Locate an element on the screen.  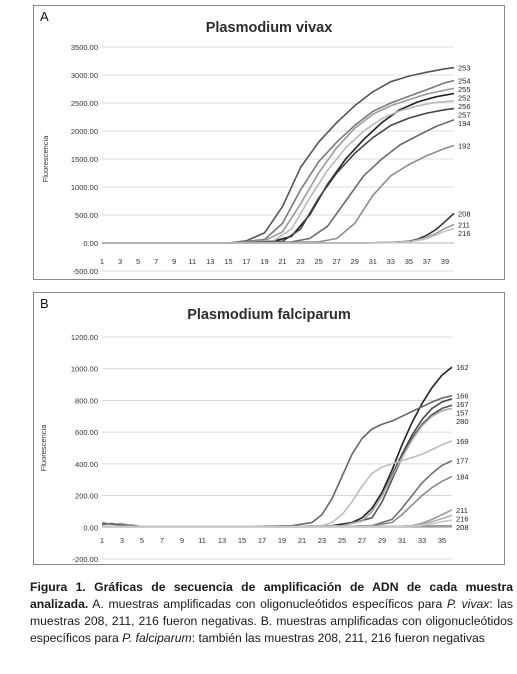
series-label-166: 166 is located at coordinates (462, 396).